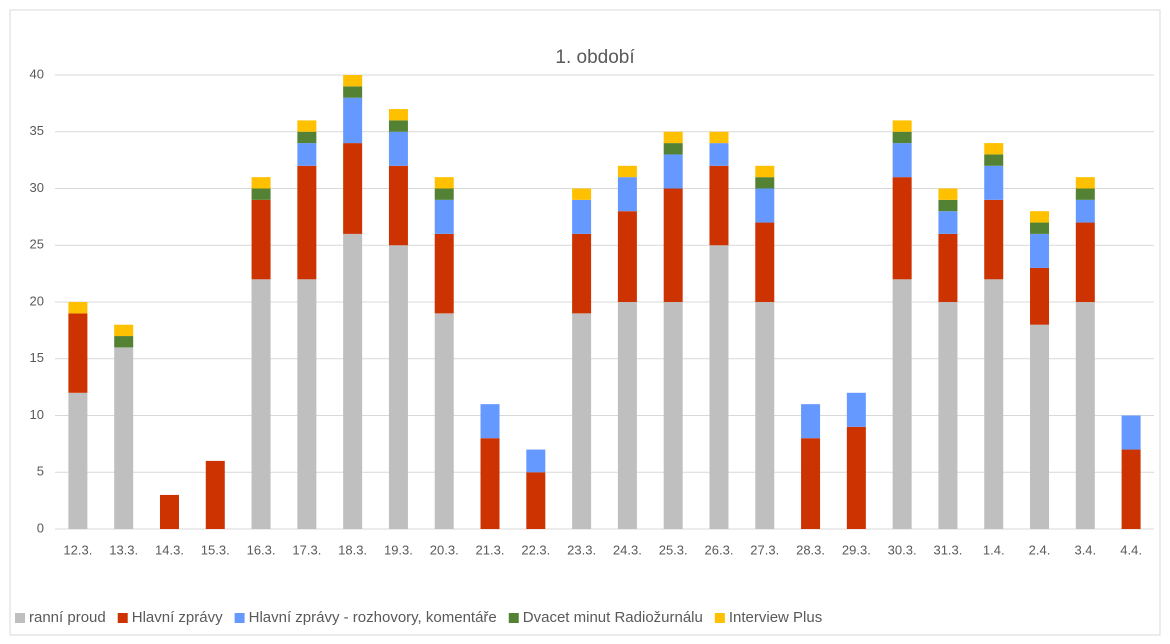 The width and height of the screenshot is (1170, 644). Describe the element at coordinates (67, 617) in the screenshot. I see `legend-label: ranní proud` at that location.